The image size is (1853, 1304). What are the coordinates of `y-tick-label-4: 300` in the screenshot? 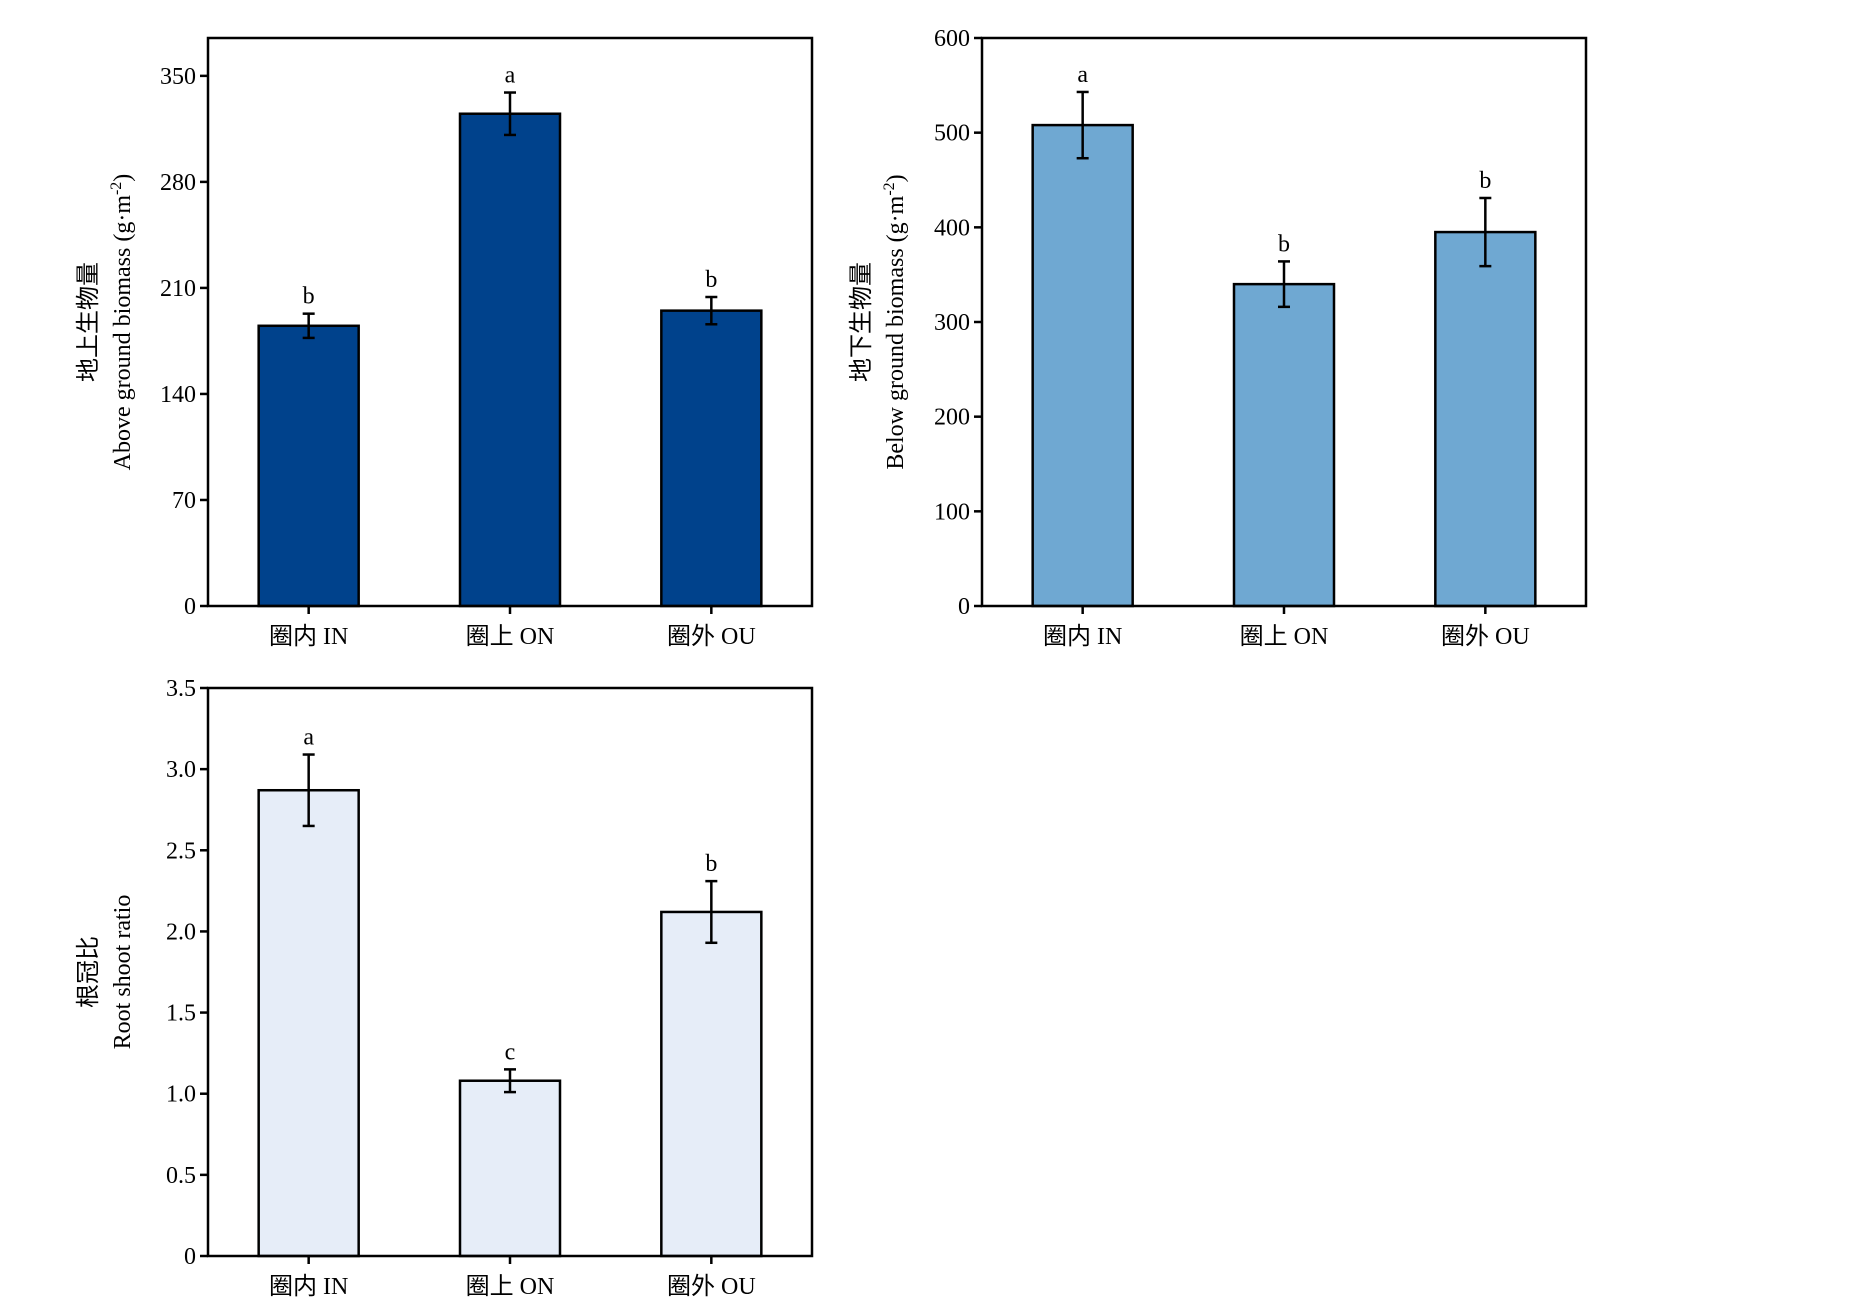 It's located at (952, 323).